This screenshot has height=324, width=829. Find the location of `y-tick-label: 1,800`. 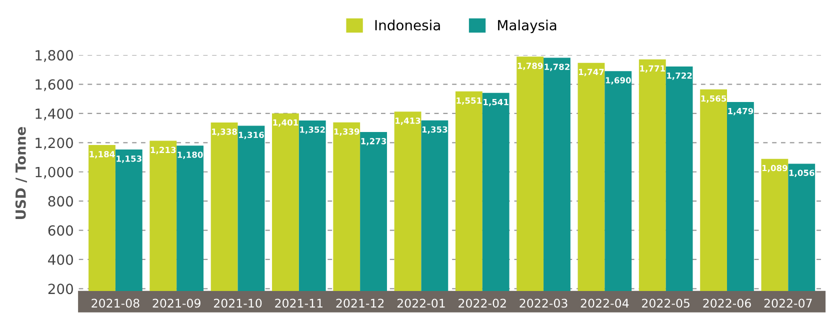

y-tick-label: 1,800 is located at coordinates (54, 56).